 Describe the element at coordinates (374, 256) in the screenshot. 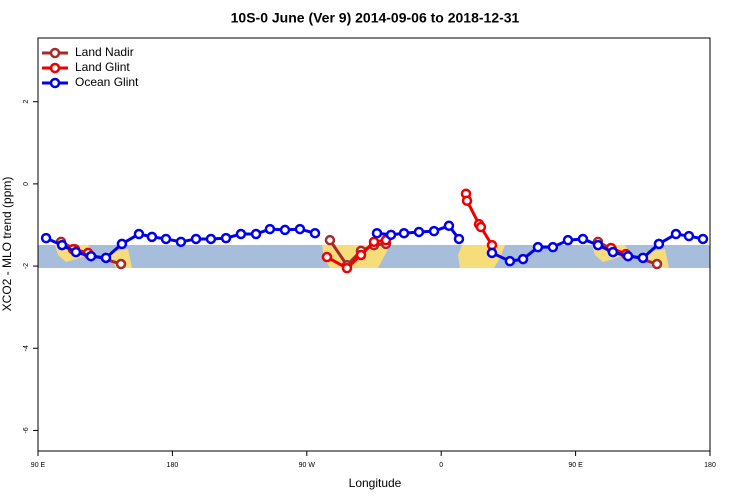

I see `map-band` at that location.